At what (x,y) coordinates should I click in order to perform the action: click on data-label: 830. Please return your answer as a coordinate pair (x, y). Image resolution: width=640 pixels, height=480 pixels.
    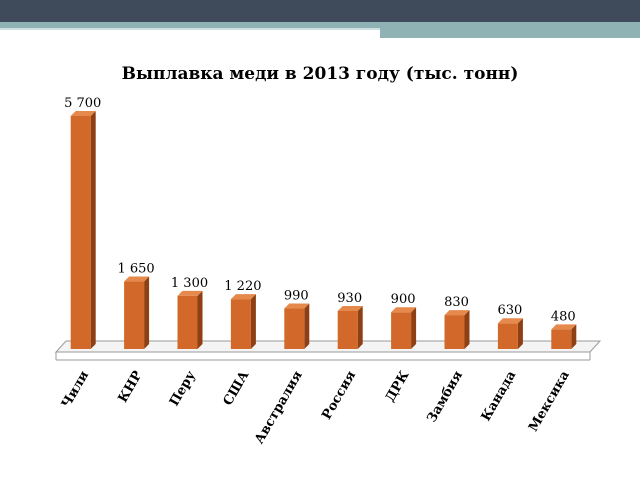
    Looking at the image, I should click on (456, 302).